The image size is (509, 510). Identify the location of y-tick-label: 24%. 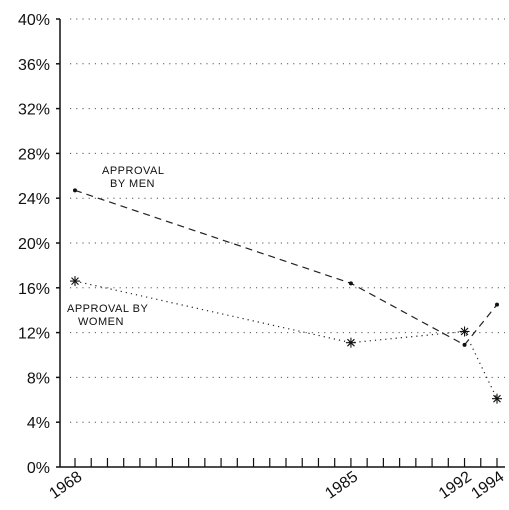
(34, 199).